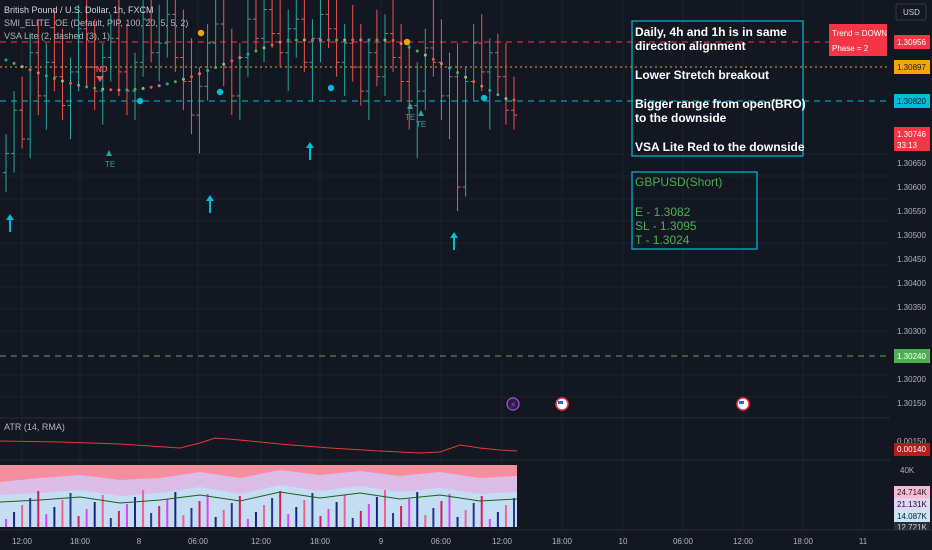 The height and width of the screenshot is (550, 932). I want to click on time-tick-label: 10, so click(623, 541).